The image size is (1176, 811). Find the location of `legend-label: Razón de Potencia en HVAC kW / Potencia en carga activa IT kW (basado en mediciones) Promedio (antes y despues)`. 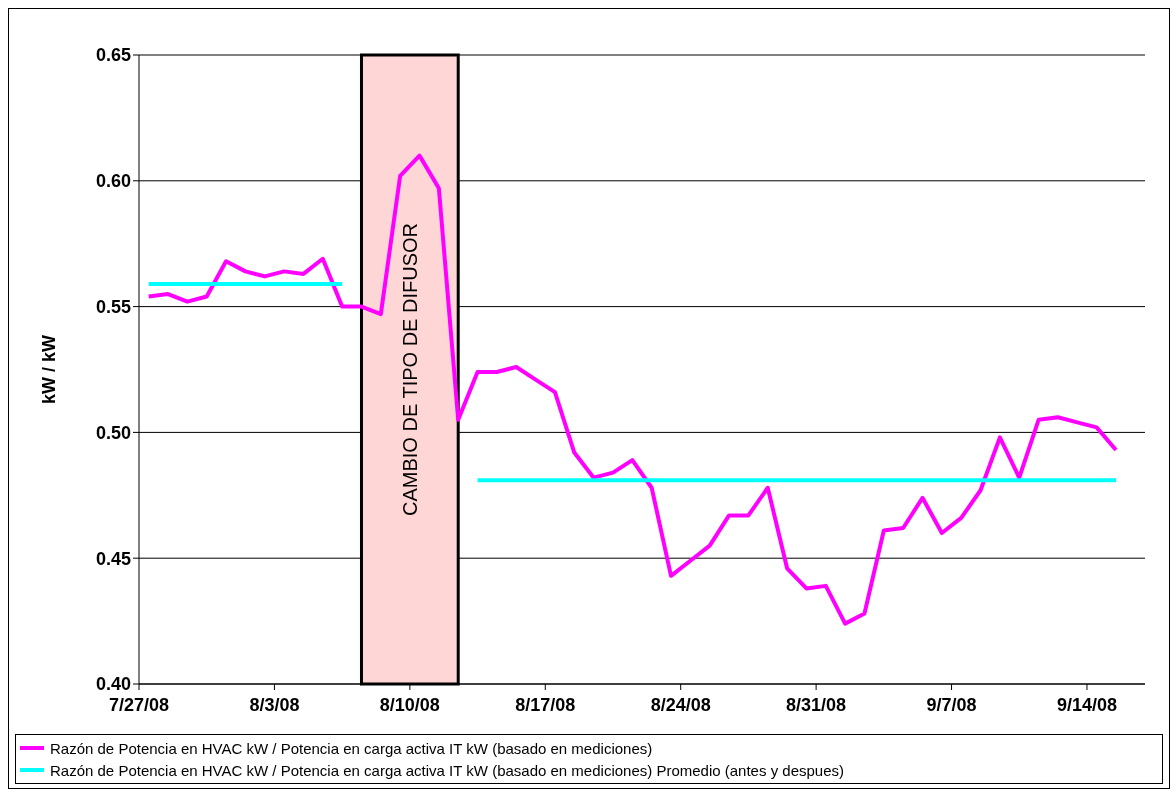

legend-label: Razón de Potencia en HVAC kW / Potencia en carga activa IT kW (basado en mediciones) Promedio (antes y despues) is located at coordinates (447, 770).